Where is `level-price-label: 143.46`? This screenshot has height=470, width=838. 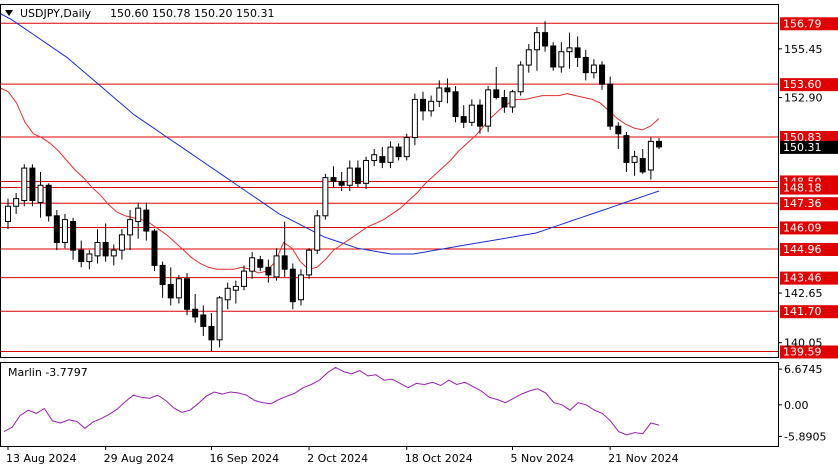
level-price-label: 143.46 is located at coordinates (802, 278).